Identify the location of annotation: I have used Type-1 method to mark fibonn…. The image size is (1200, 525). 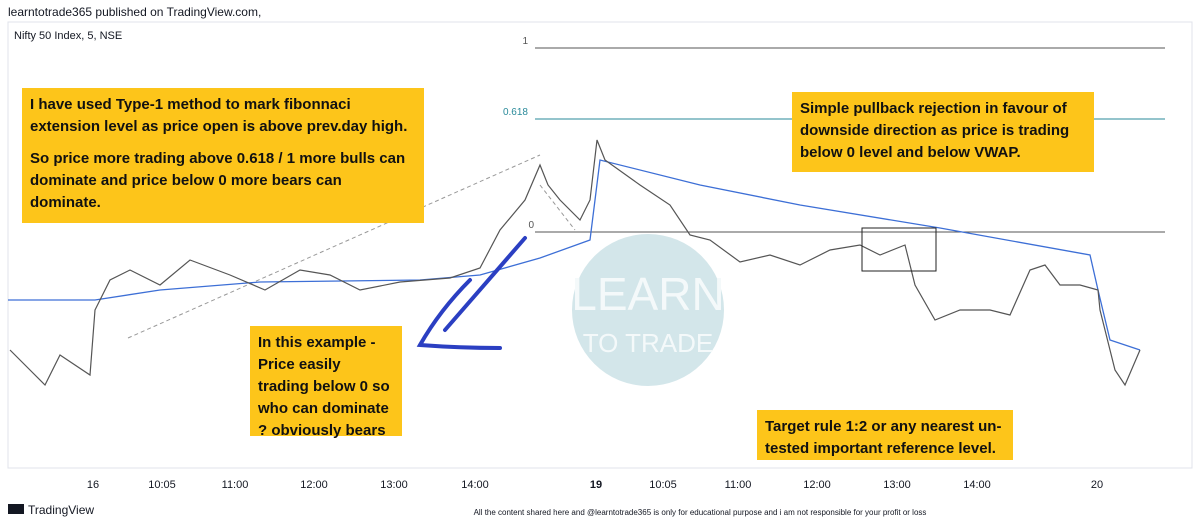
(223, 155).